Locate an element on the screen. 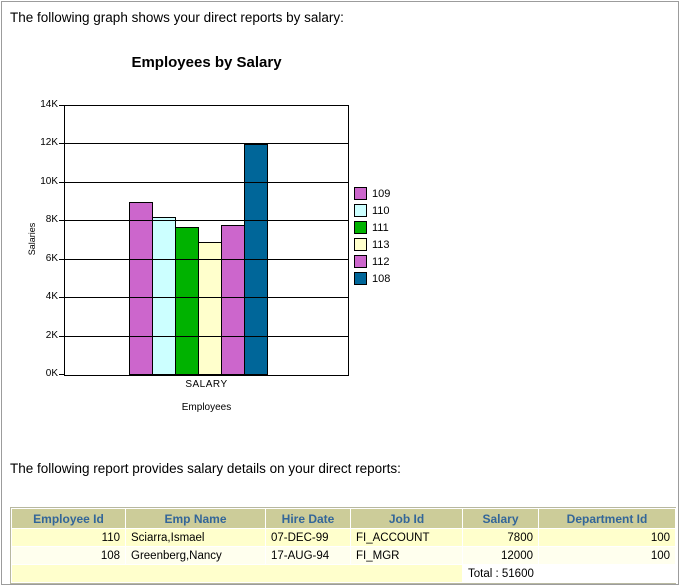 Image resolution: width=680 pixels, height=586 pixels. total-spacer-cell is located at coordinates (237, 573).